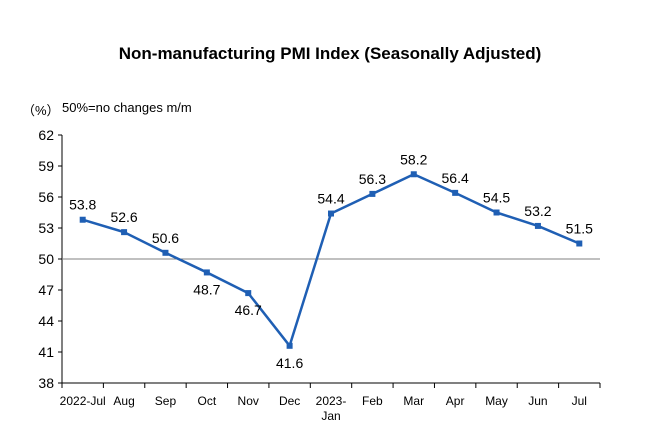  Describe the element at coordinates (46, 290) in the screenshot. I see `y-tick-label: 47` at that location.